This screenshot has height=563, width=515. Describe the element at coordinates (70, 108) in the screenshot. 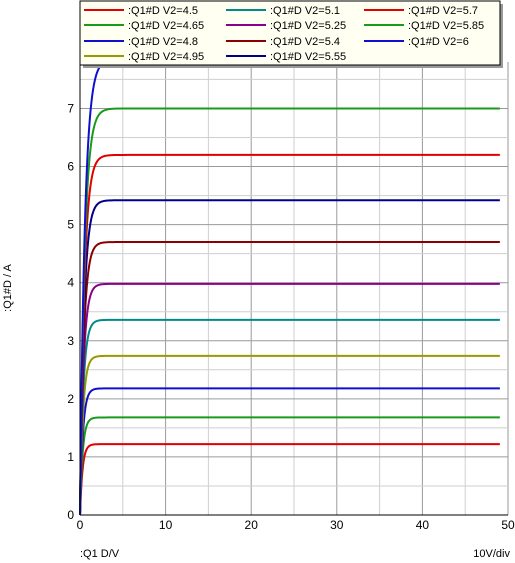

I see `y-tick-label: 7` at that location.